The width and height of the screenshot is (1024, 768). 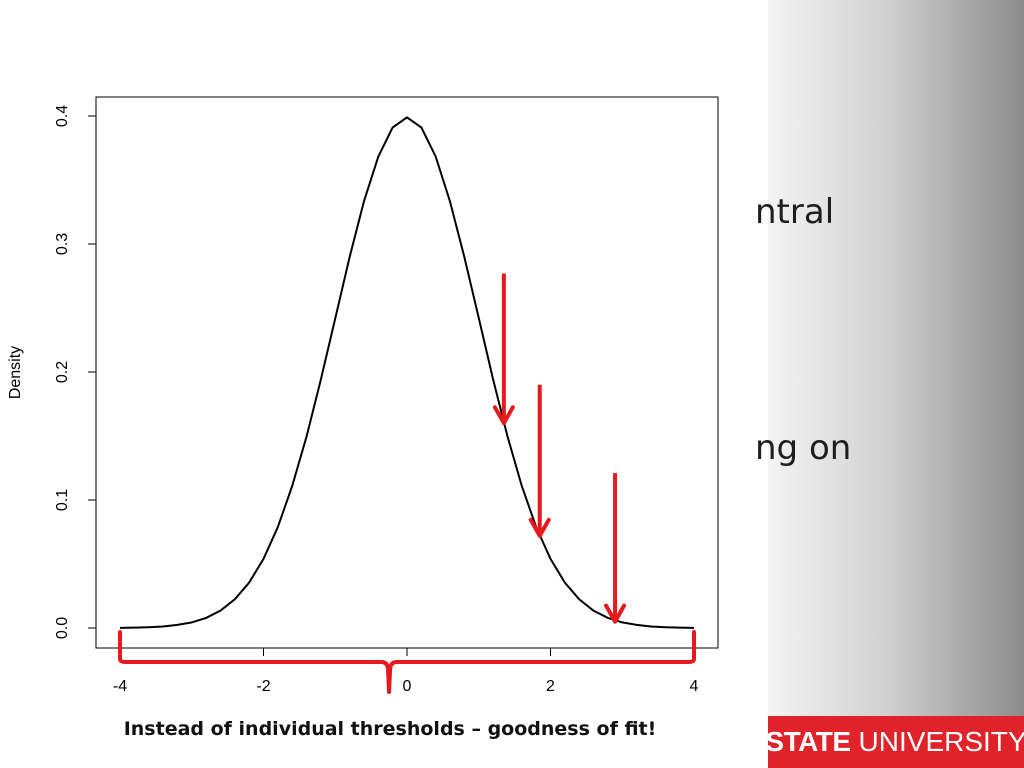 What do you see at coordinates (407, 686) in the screenshot?
I see `x-tick-label: 0` at bounding box center [407, 686].